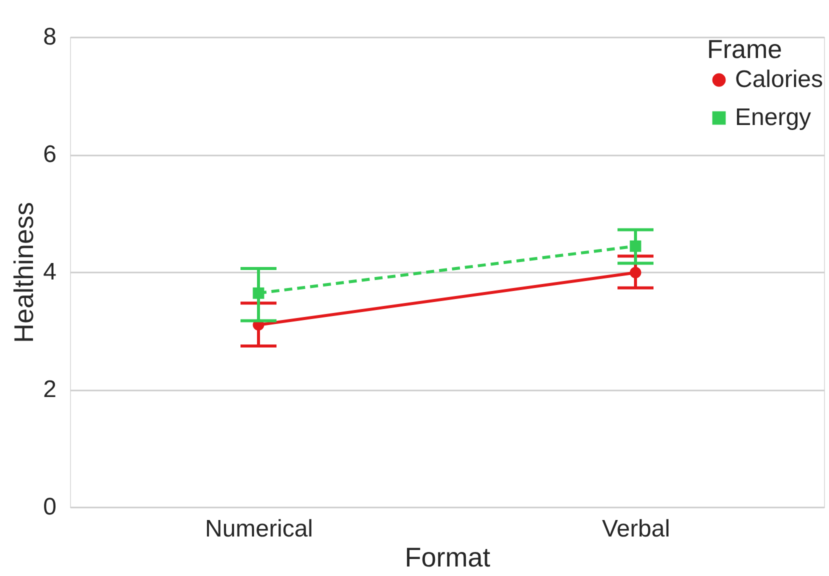 This screenshot has height=576, width=829. I want to click on x-axis-title: Format, so click(447, 557).